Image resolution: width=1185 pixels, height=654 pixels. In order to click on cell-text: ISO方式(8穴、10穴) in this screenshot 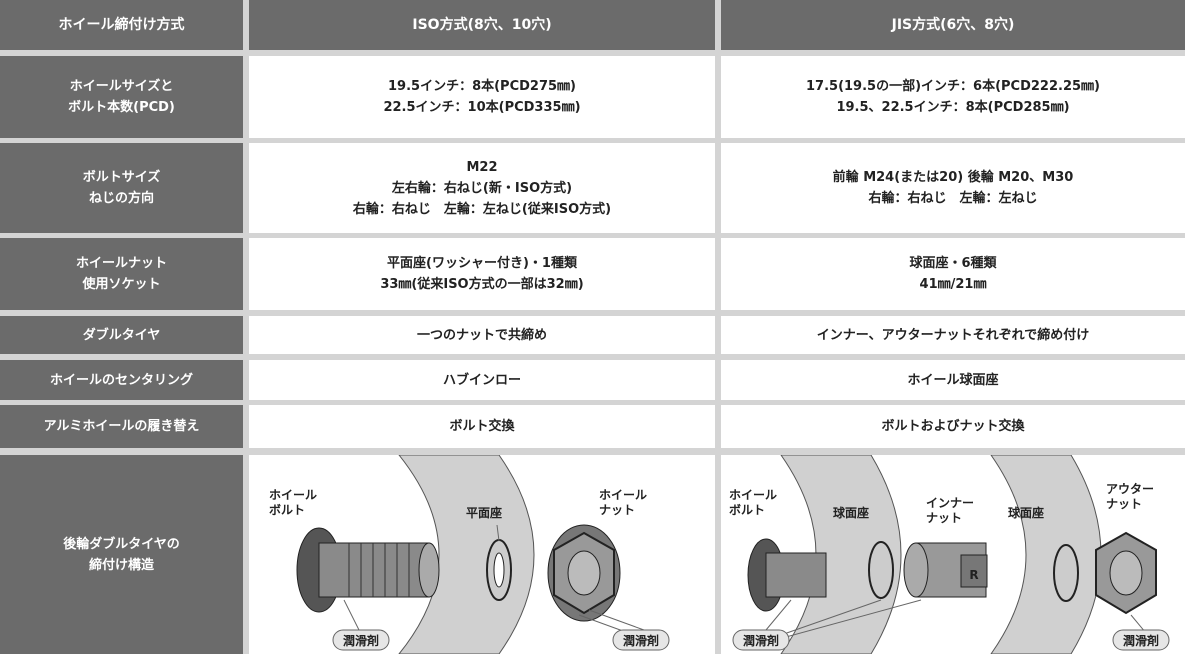, I will do `click(482, 24)`.